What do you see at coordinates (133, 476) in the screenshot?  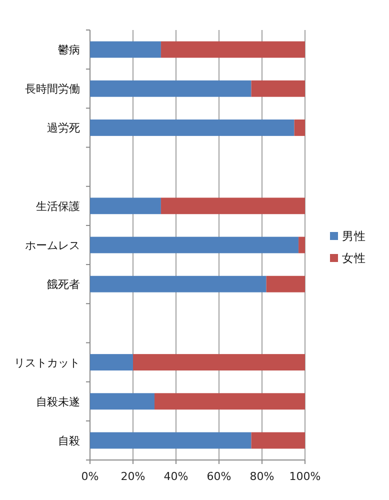 I see `x-tick-label: 20%` at bounding box center [133, 476].